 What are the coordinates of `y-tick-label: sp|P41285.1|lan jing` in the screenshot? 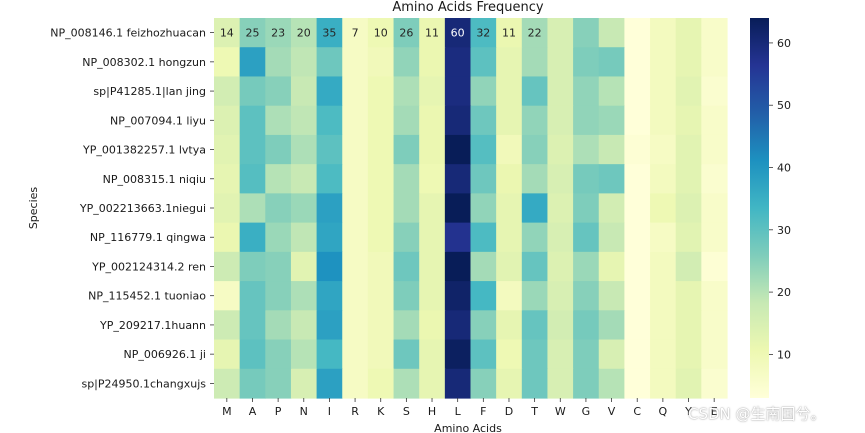 It's located at (149, 91).